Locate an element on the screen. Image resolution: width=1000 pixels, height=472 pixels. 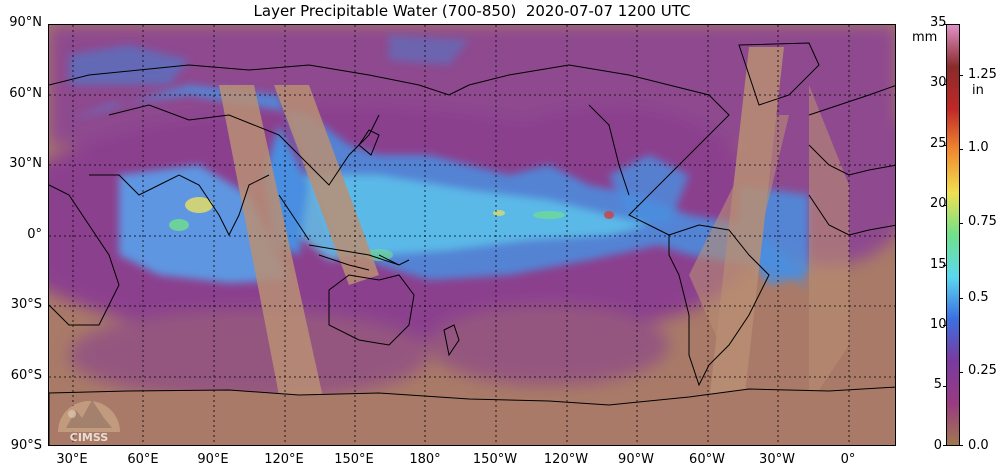
lon-label-0: 0° is located at coordinates (848, 459).